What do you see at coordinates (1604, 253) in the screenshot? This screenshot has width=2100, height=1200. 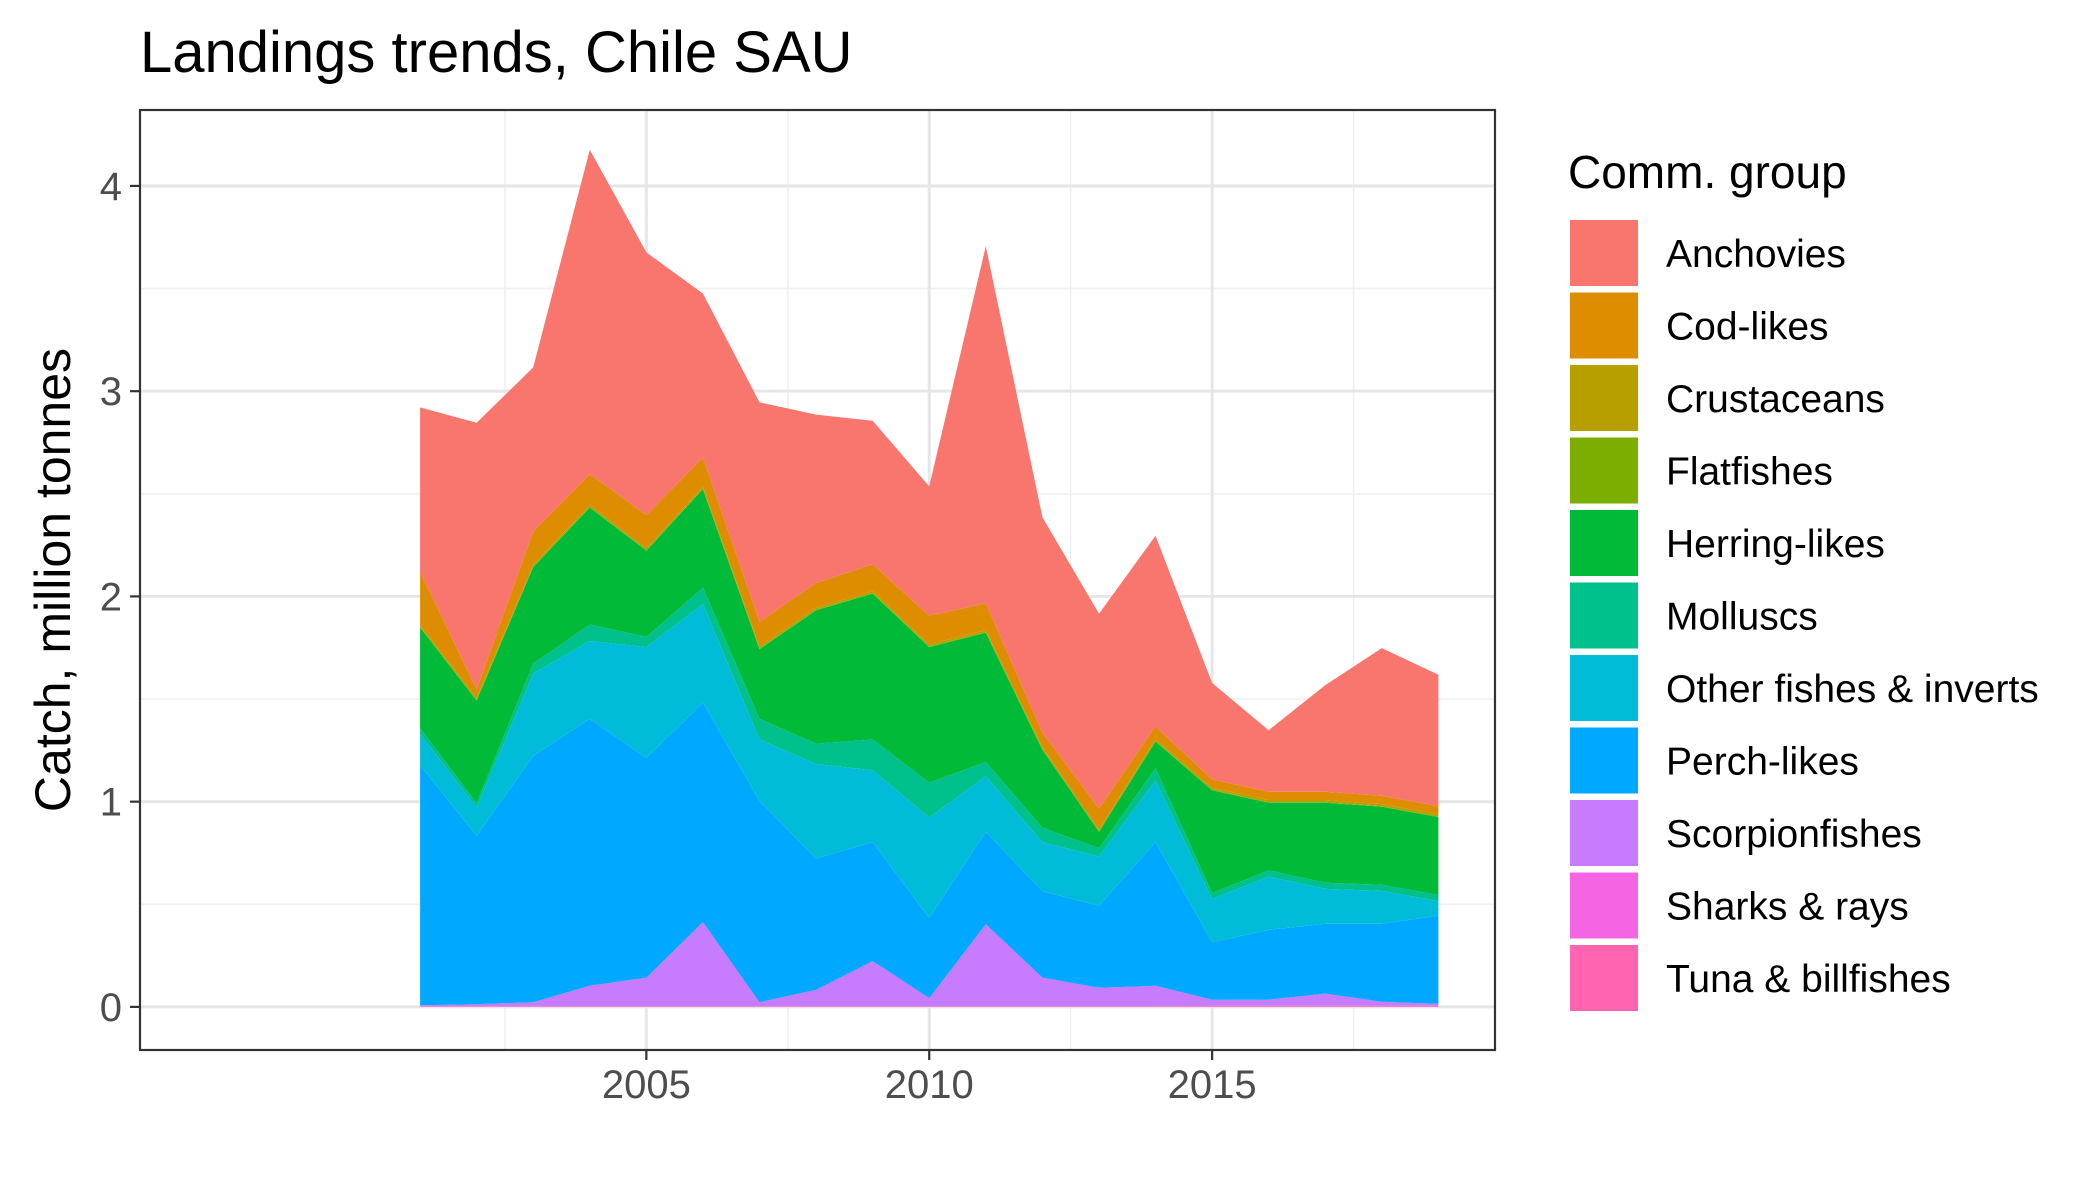 I see `legend-key-anchovies` at bounding box center [1604, 253].